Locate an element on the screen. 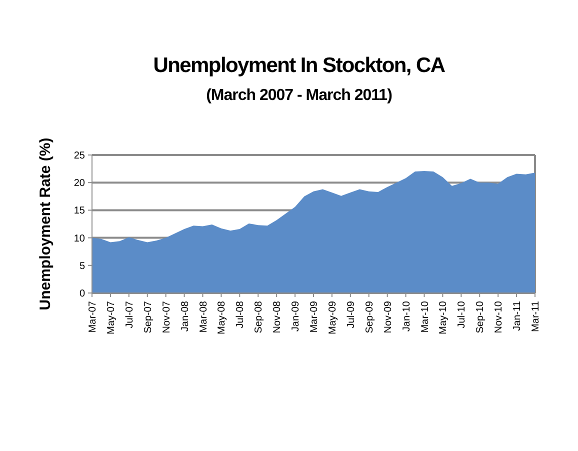  x-tick-label: Jan-11 is located at coordinates (518, 315).